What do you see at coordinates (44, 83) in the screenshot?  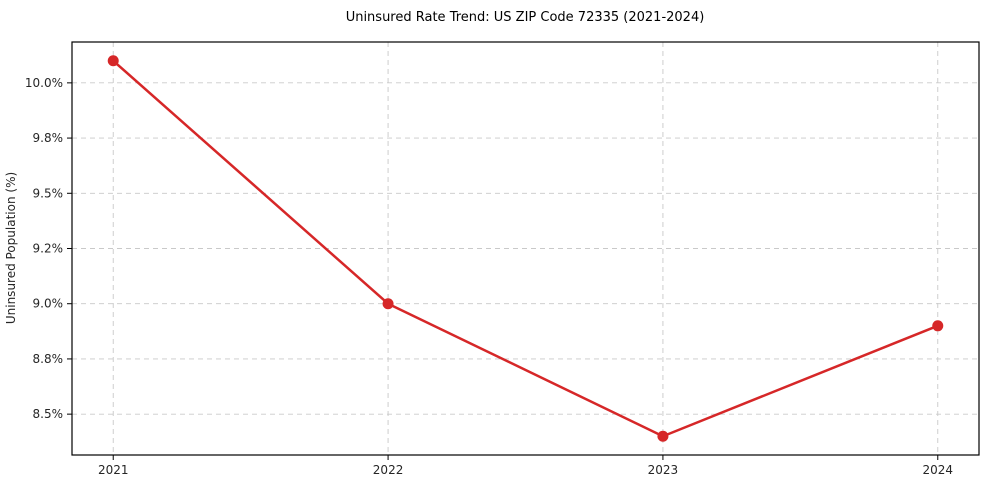 I see `y-tick-label: 10.0%` at bounding box center [44, 83].